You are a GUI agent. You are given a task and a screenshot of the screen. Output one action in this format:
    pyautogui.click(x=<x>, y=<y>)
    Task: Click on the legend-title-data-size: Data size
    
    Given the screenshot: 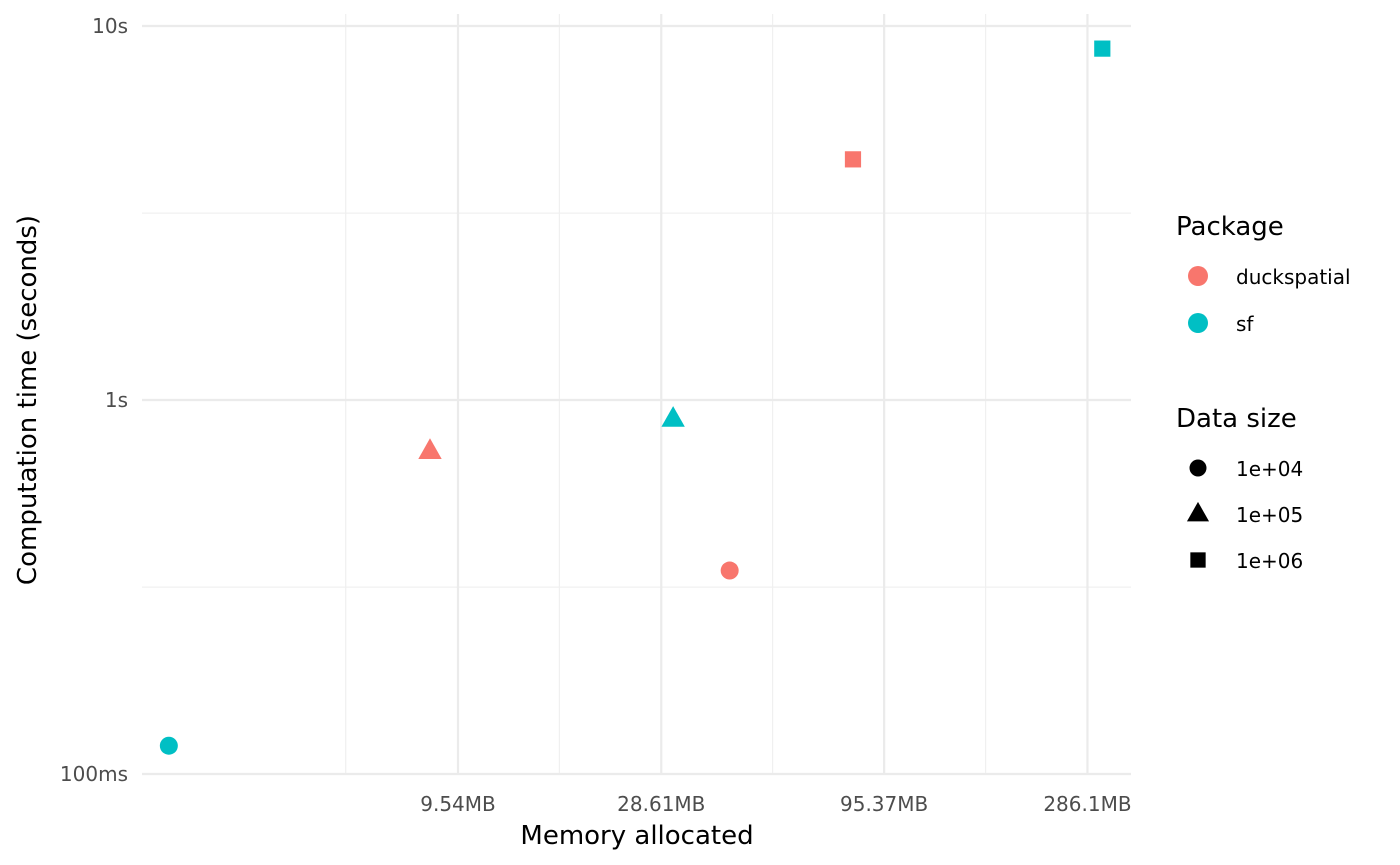 What is the action you would take?
    pyautogui.click(x=1236, y=419)
    